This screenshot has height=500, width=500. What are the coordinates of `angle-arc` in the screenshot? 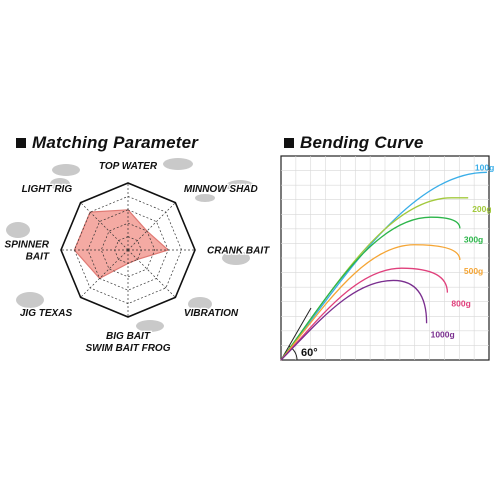 It's located at (293, 353).